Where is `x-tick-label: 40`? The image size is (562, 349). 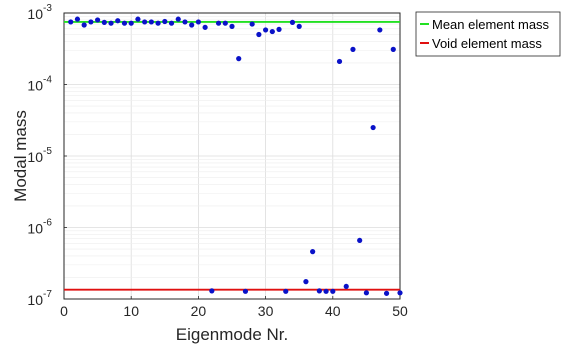 x-tick-label: 40 is located at coordinates (333, 311).